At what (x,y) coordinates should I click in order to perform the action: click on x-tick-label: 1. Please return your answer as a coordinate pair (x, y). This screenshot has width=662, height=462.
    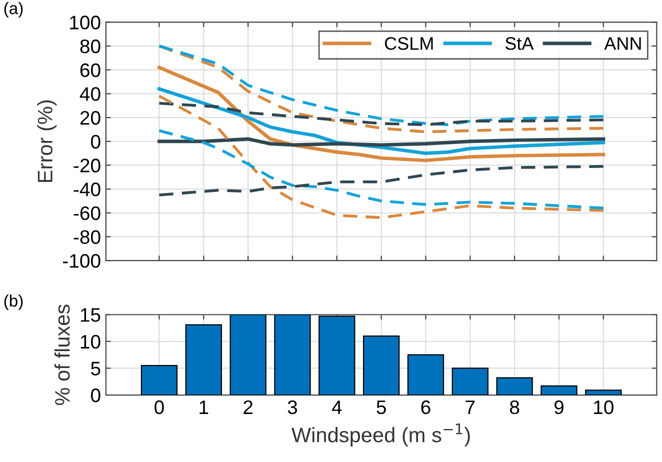
    Looking at the image, I should click on (204, 407).